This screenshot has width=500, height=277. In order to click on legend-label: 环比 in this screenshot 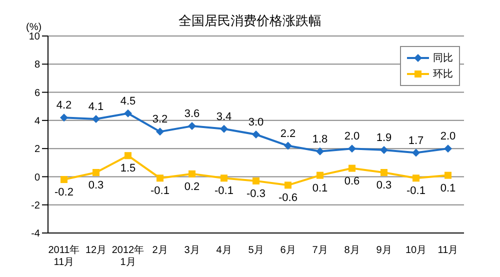, I will do `click(443, 74)`.